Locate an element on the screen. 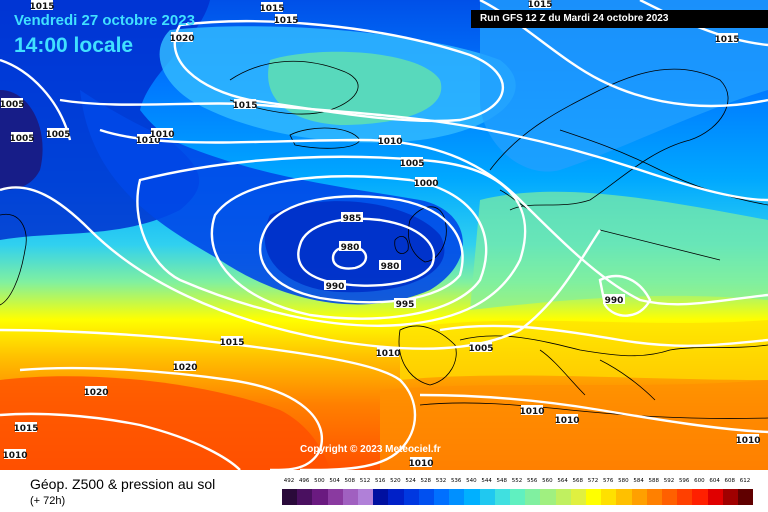 The image size is (768, 512). legend-tick-label: 512 is located at coordinates (365, 481).